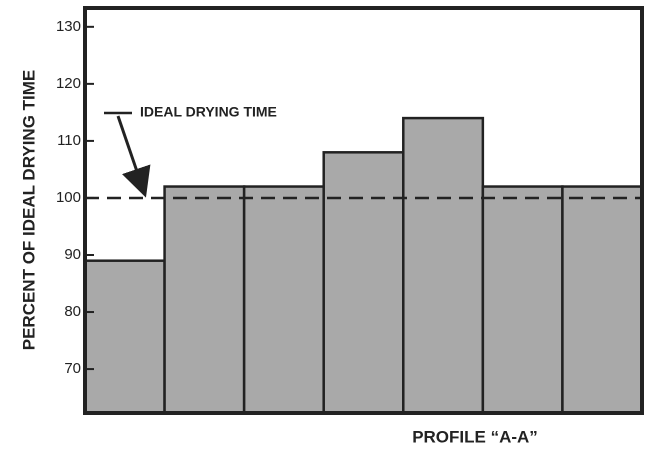 The image size is (649, 456). Describe the element at coordinates (69, 140) in the screenshot. I see `y-tick-label: 110` at that location.